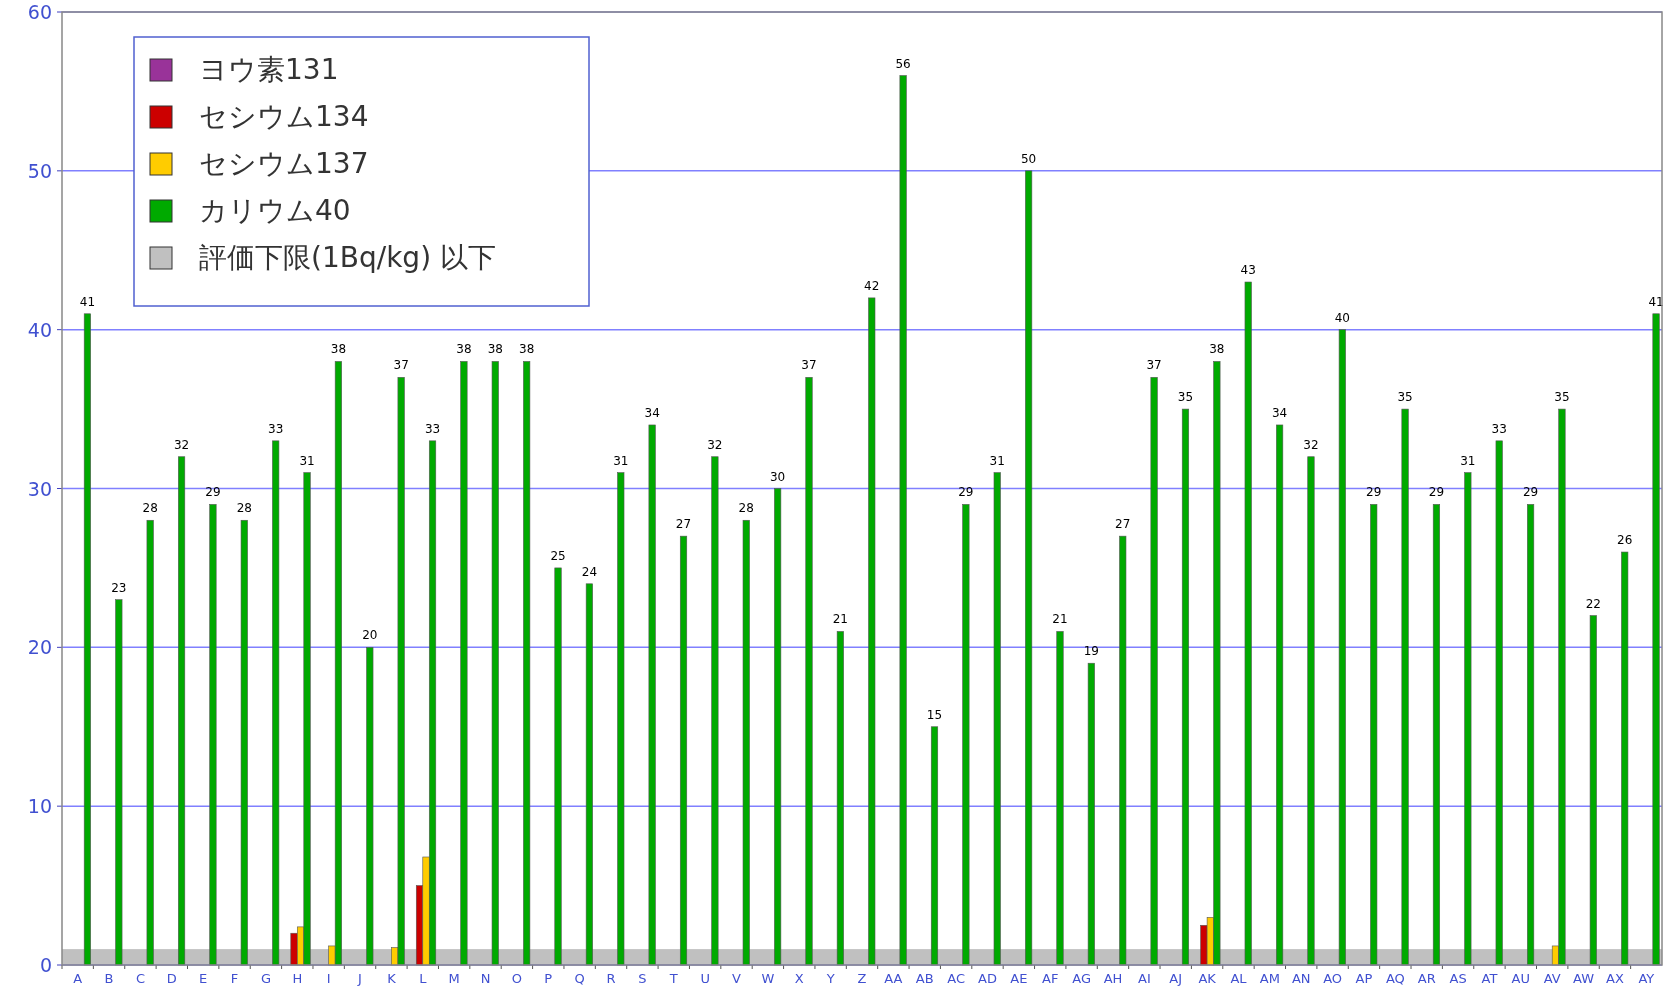 The height and width of the screenshot is (987, 1671). I want to click on data-label: 30, so click(777, 476).